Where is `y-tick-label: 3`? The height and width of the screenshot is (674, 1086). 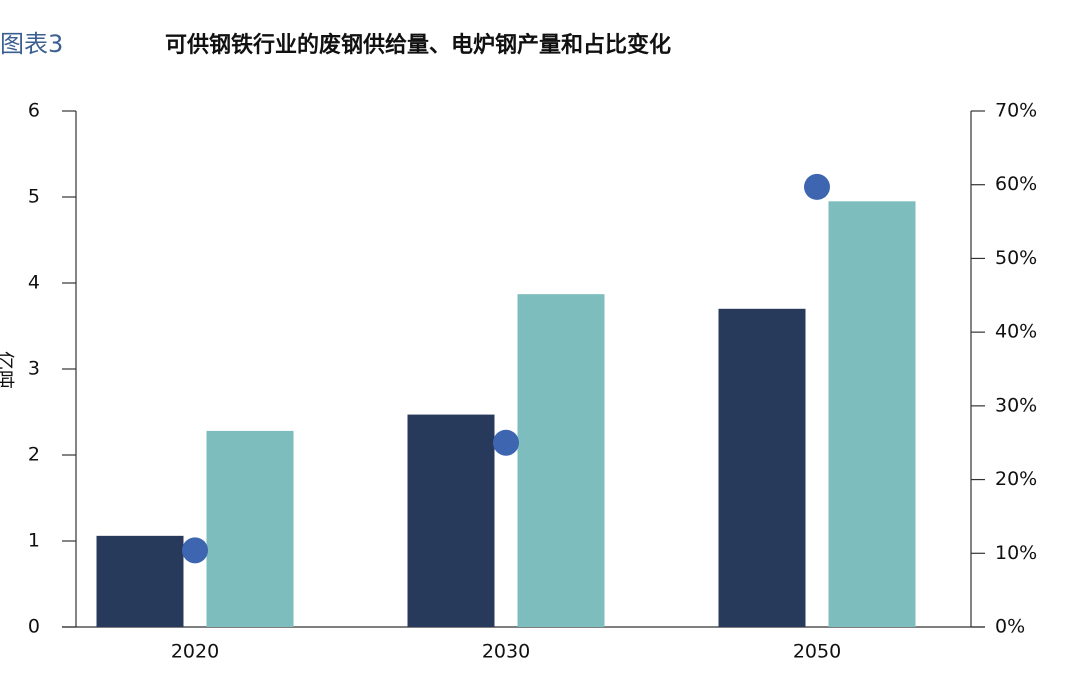
y-tick-label: 3 is located at coordinates (34, 369).